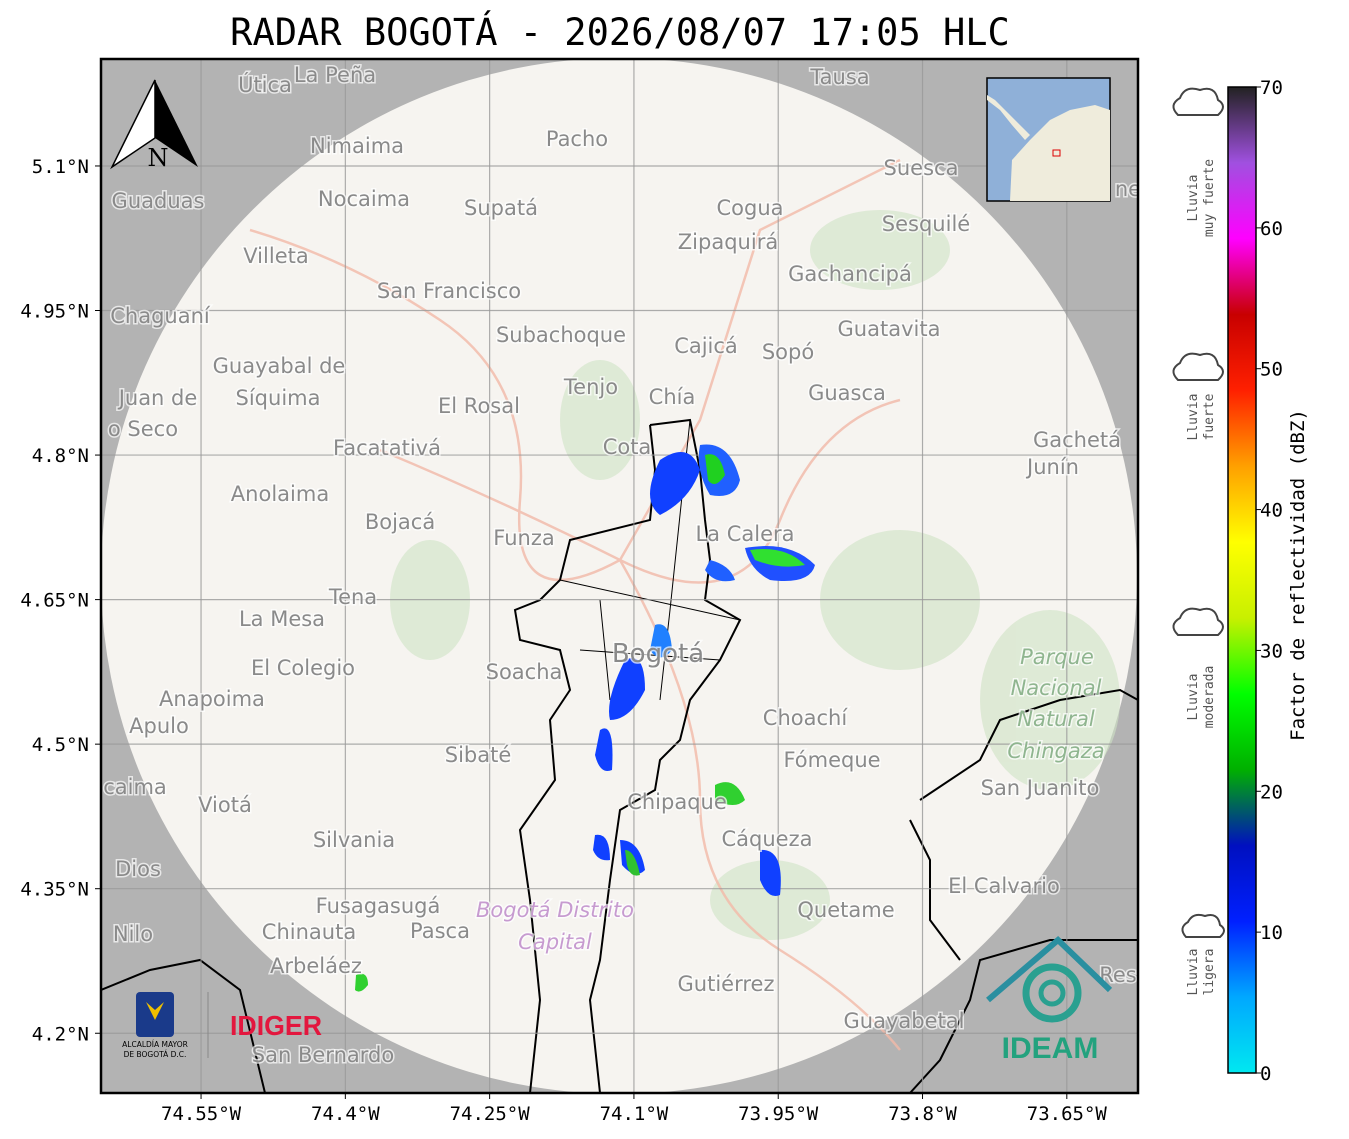  What do you see at coordinates (133, 934) in the screenshot?
I see `place-label: Nilo` at bounding box center [133, 934].